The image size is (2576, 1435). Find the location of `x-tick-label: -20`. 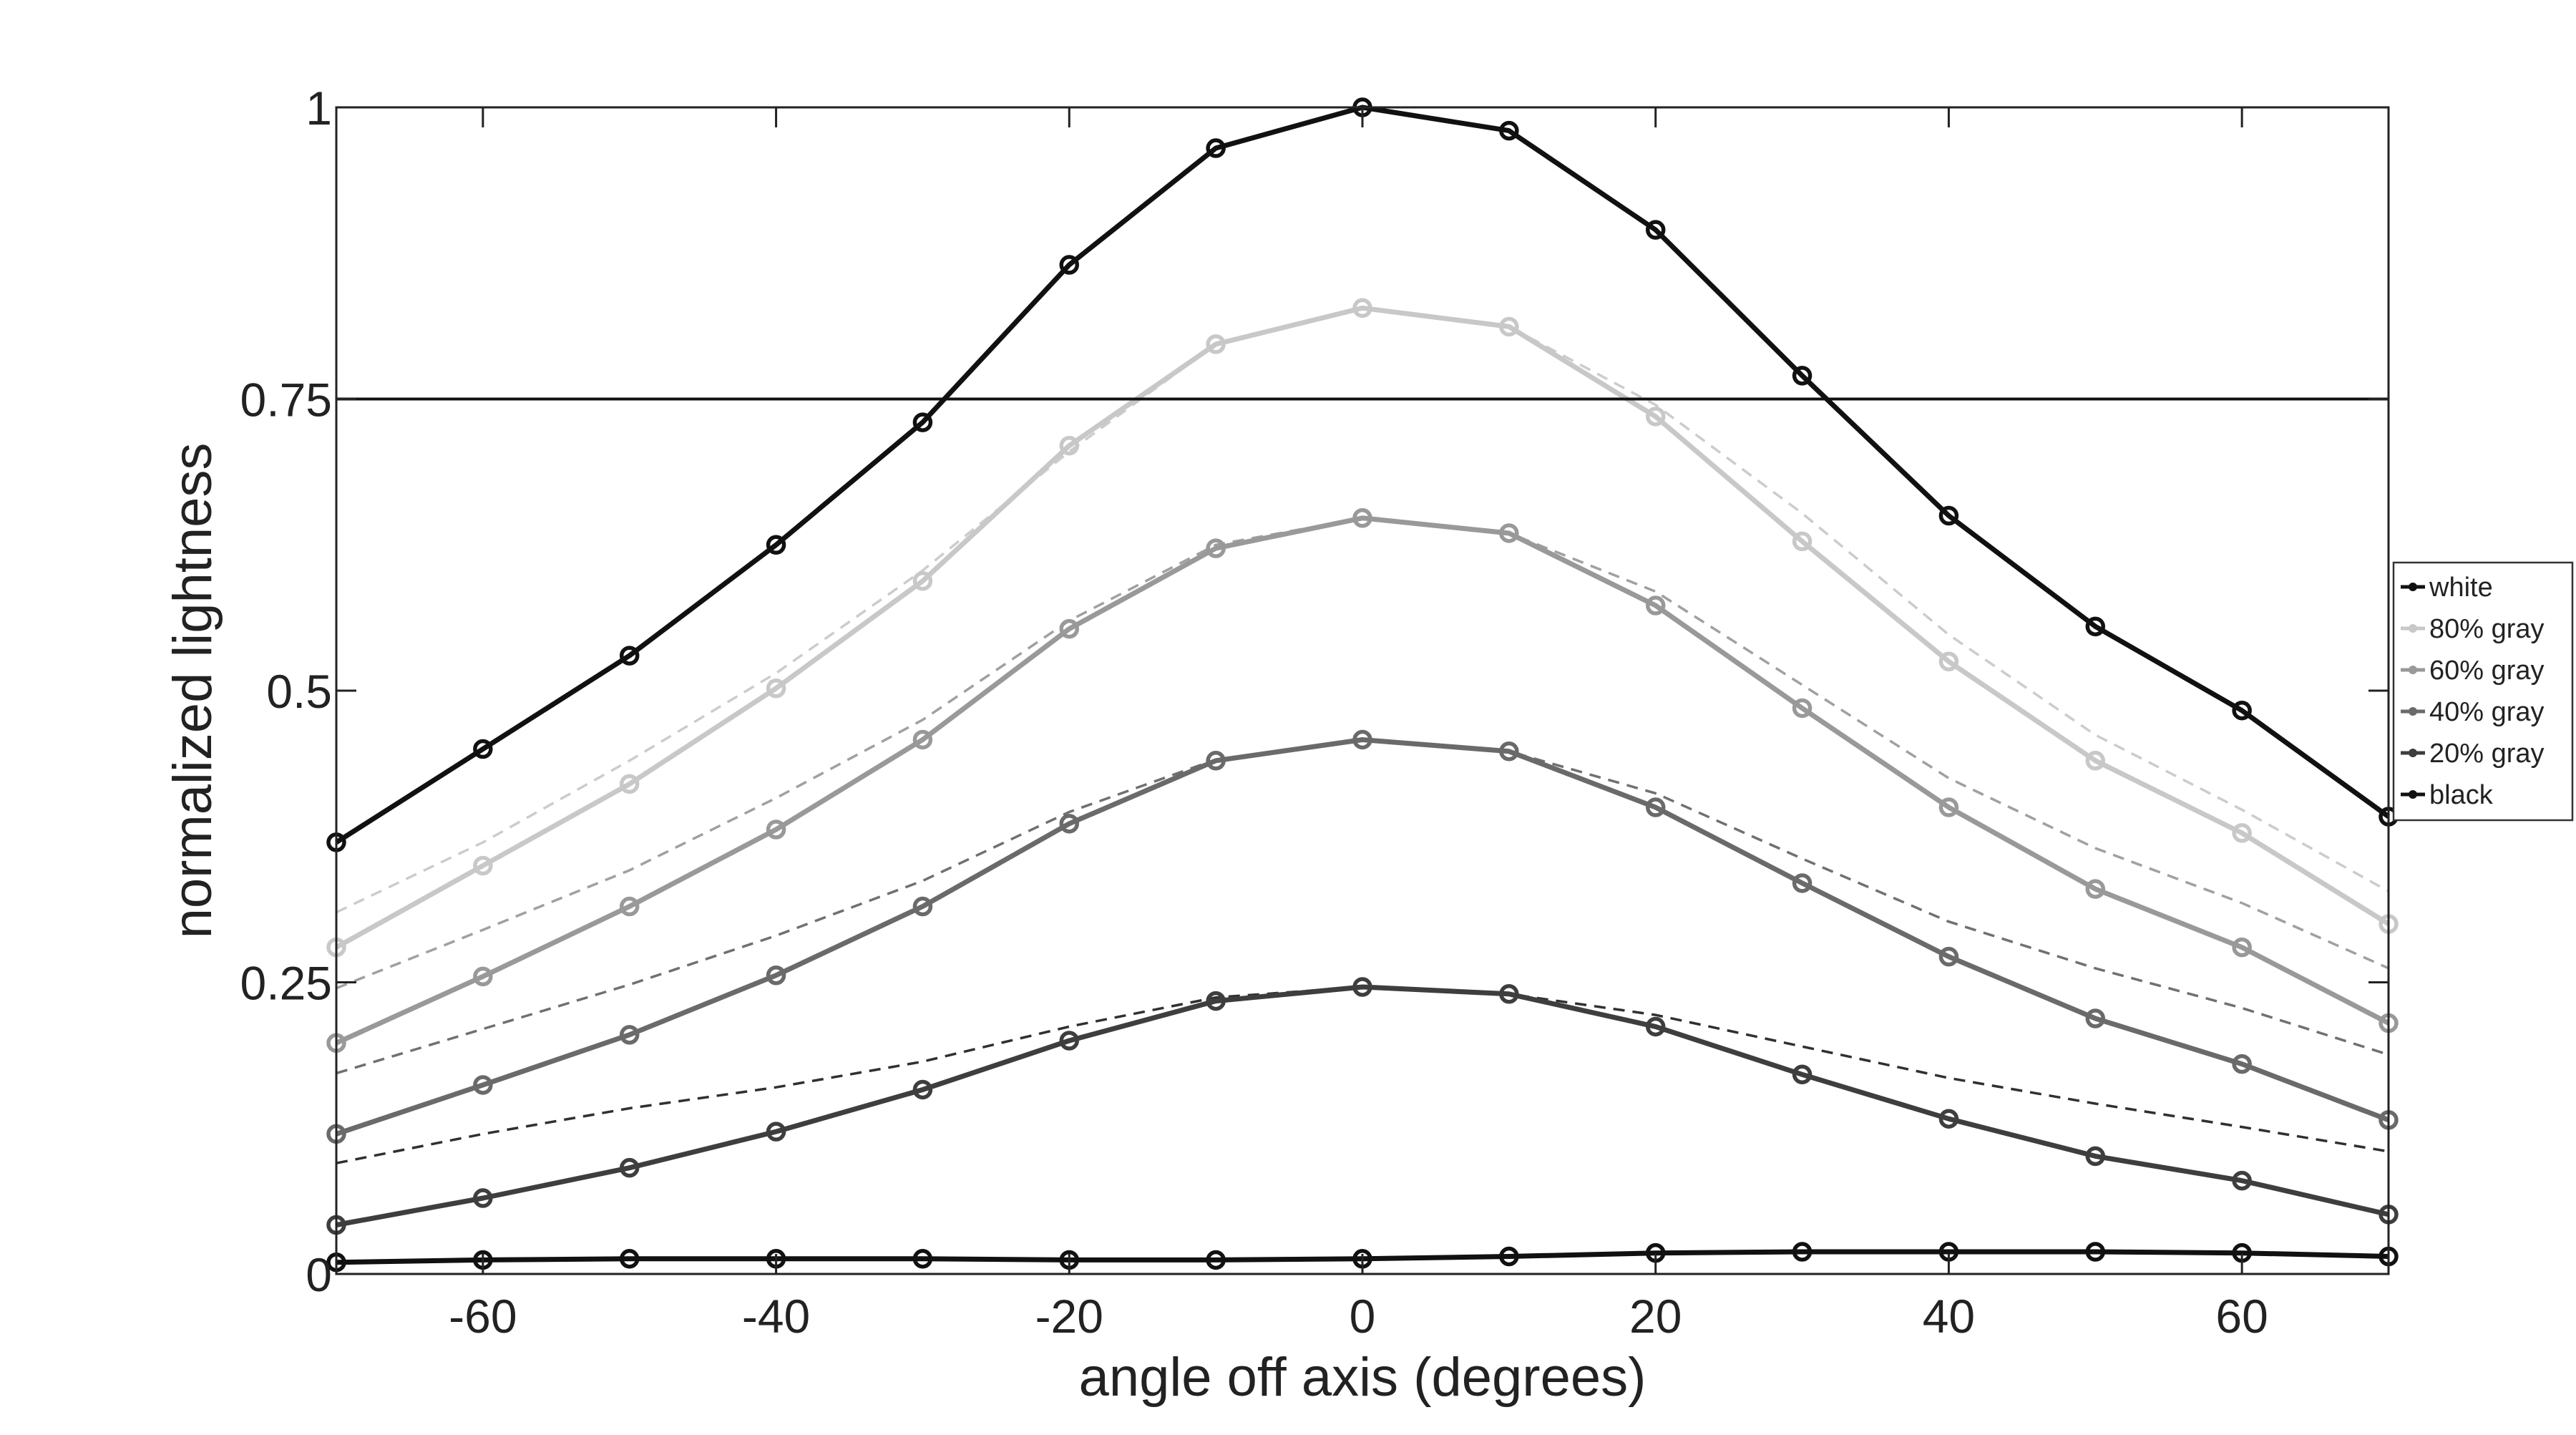

x-tick-label: -20 is located at coordinates (1069, 1317).